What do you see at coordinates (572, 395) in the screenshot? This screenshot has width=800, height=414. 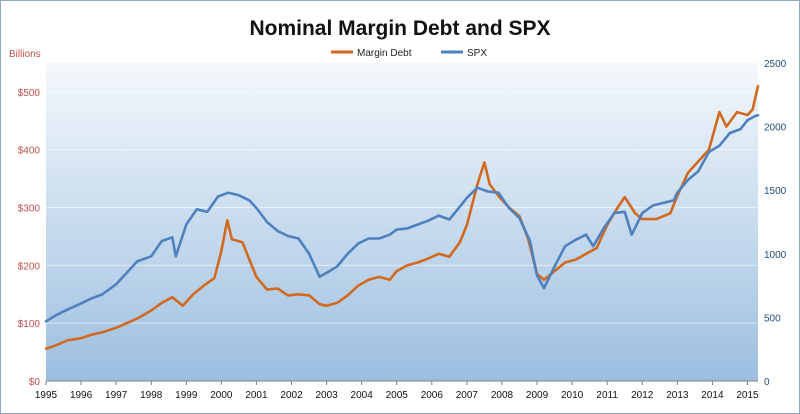 I see `x-tick-label: 2010` at bounding box center [572, 395].